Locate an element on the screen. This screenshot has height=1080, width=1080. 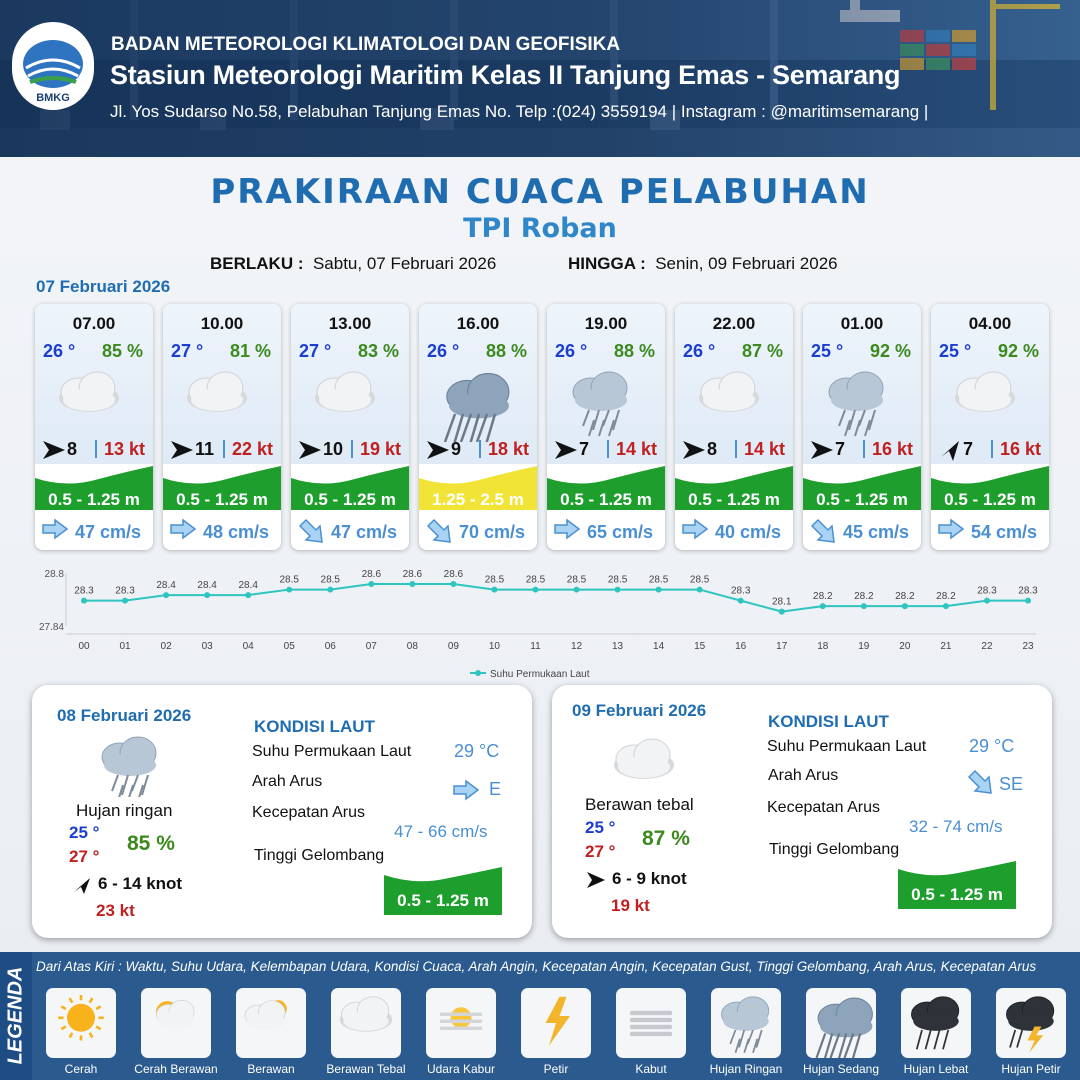
y-tick-label: 27.84 is located at coordinates (51, 627).